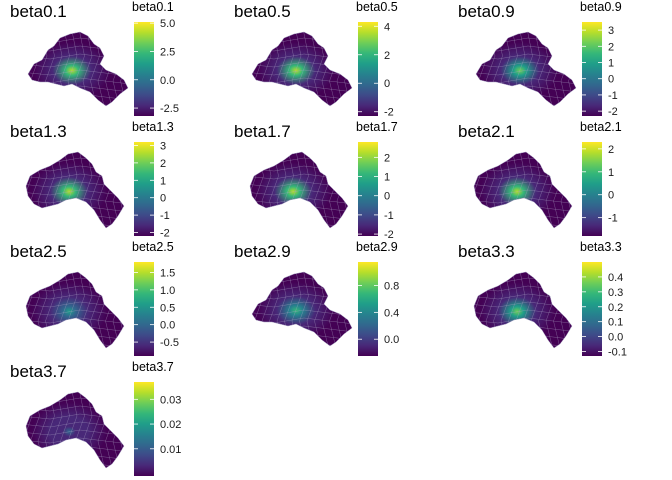 The height and width of the screenshot is (480, 672). I want to click on facet-panel: beta2.9 0.8 0.4 0.0 beta2.9, so click(336, 300).